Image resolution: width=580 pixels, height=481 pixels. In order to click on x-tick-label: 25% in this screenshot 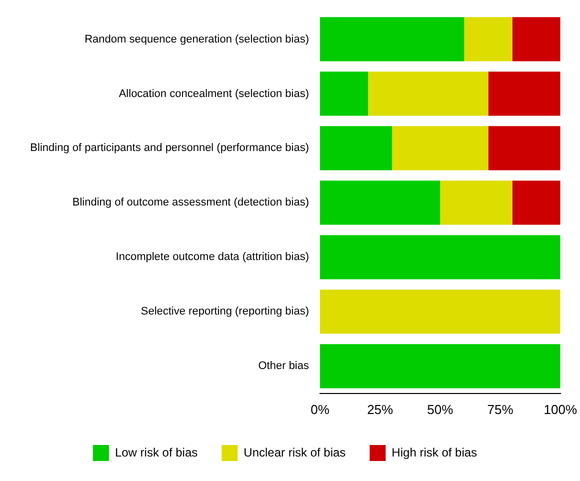, I will do `click(380, 409)`.